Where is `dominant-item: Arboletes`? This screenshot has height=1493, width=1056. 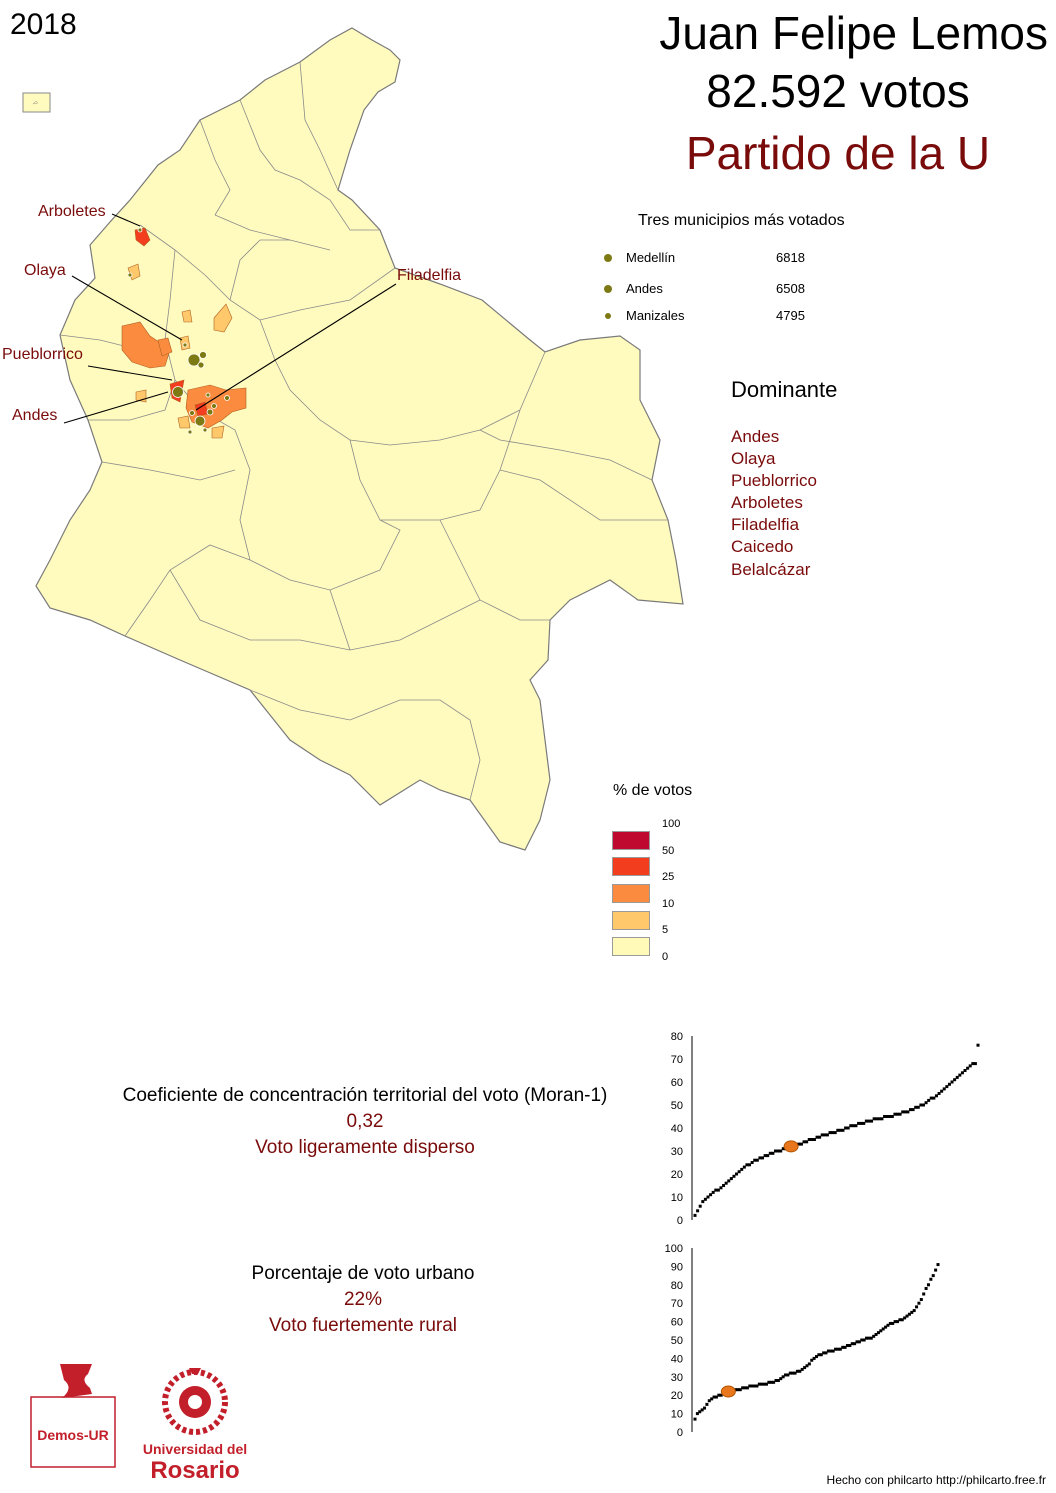 dominant-item: Arboletes is located at coordinates (767, 502).